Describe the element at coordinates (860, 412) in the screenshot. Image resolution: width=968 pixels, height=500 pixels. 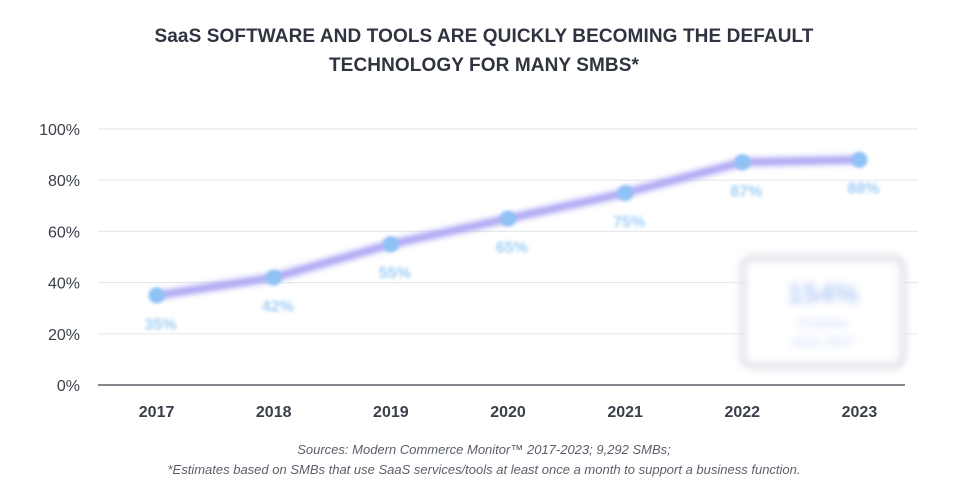
I see `x-tick-label: 2023` at that location.